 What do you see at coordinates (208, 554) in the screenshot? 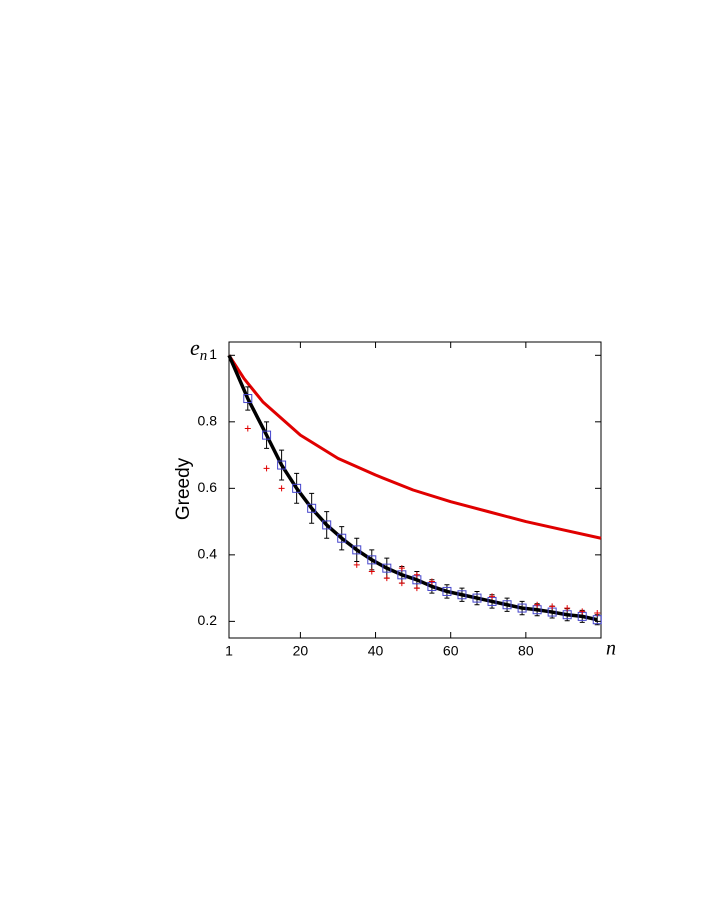
I see `y-tick-label: 0.4` at bounding box center [208, 554].